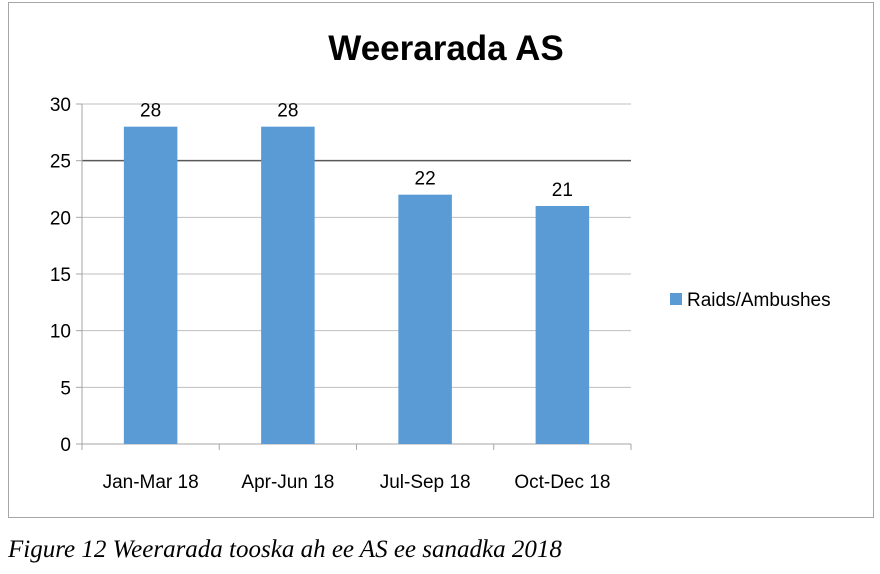 The width and height of the screenshot is (880, 574). I want to click on legend-entry-label: Raids/Ambushes, so click(759, 300).